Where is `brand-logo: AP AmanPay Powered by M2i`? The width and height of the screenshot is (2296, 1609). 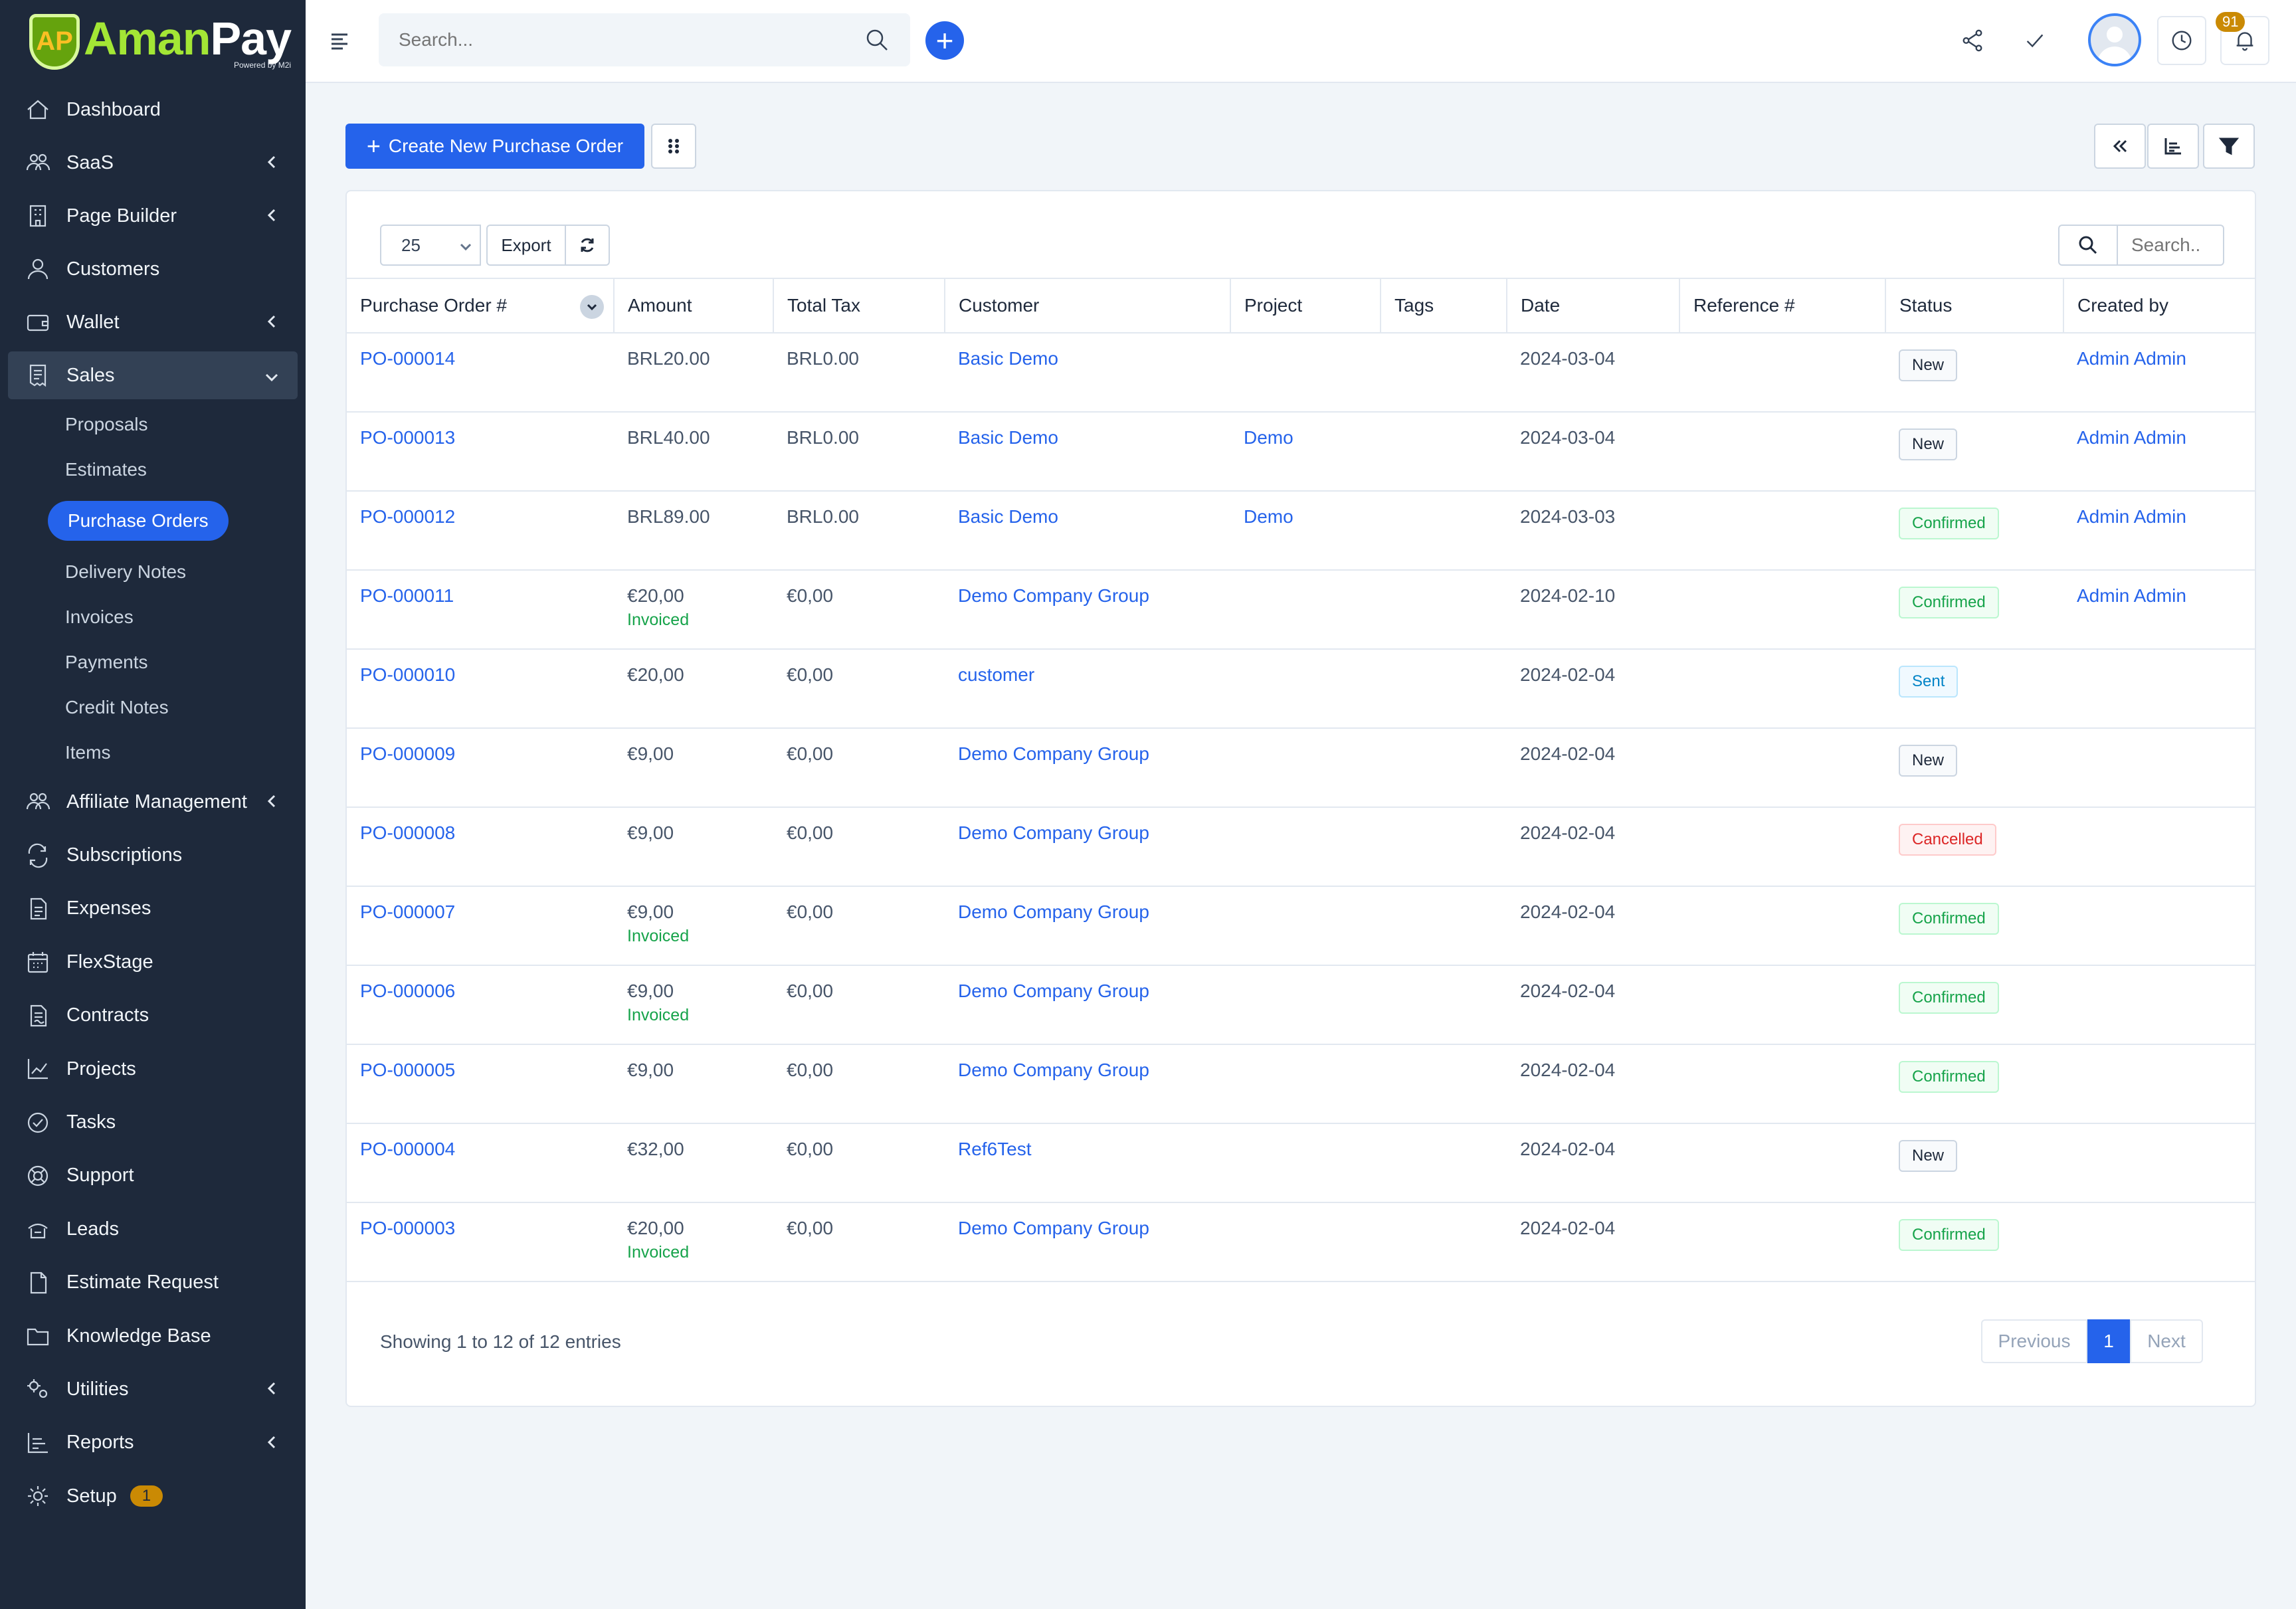 brand-logo: AP AmanPay Powered by M2i is located at coordinates (153, 41).